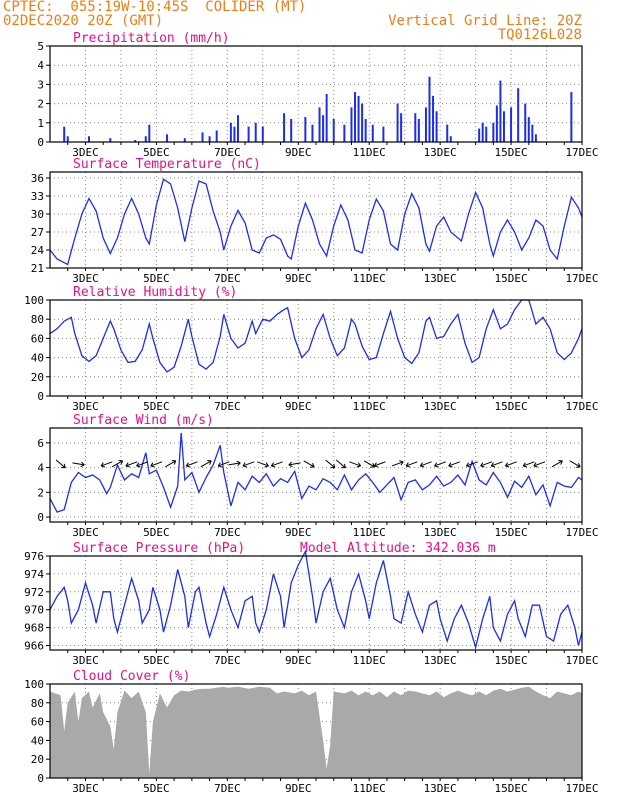 The height and width of the screenshot is (800, 618). What do you see at coordinates (37, 268) in the screenshot?
I see `y-tick-label: 21` at bounding box center [37, 268].